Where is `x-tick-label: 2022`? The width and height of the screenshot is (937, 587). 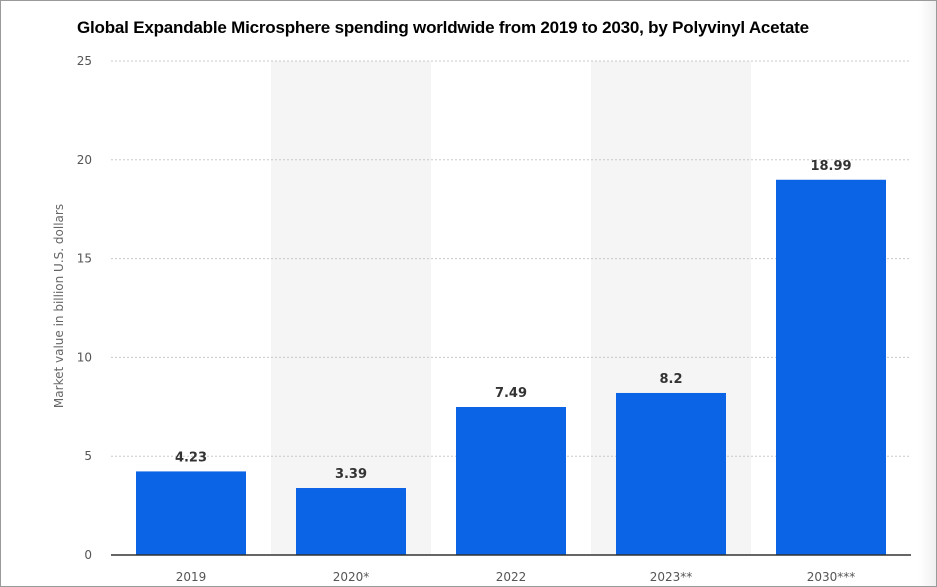
x-tick-label: 2022 is located at coordinates (511, 577).